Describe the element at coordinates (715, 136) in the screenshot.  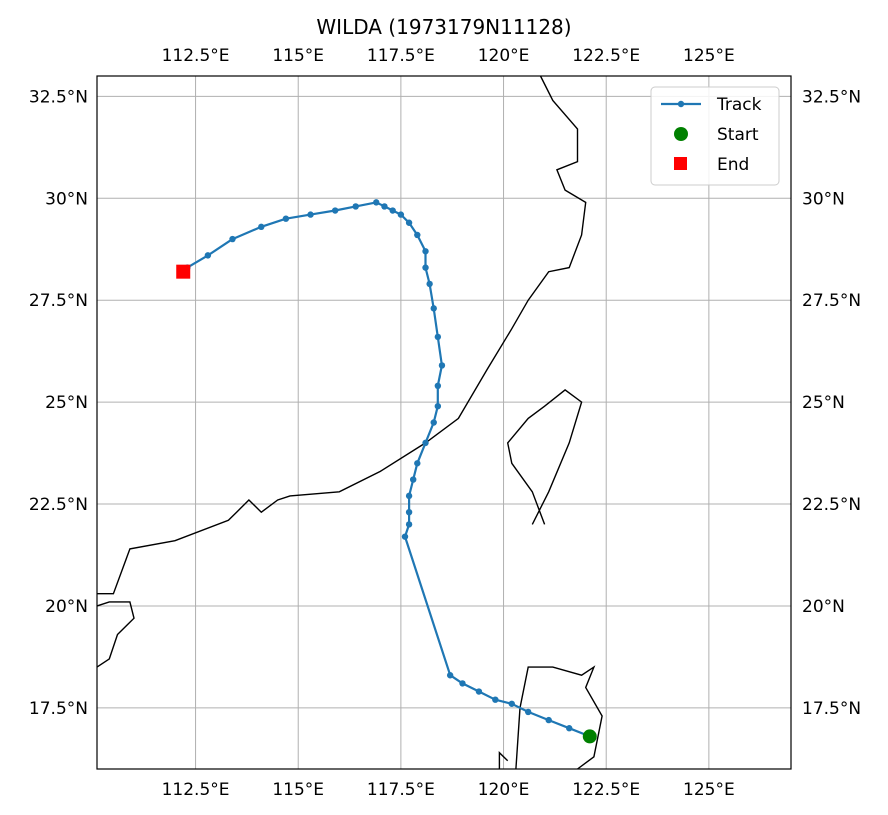
I see `legend: Track Start End` at that location.